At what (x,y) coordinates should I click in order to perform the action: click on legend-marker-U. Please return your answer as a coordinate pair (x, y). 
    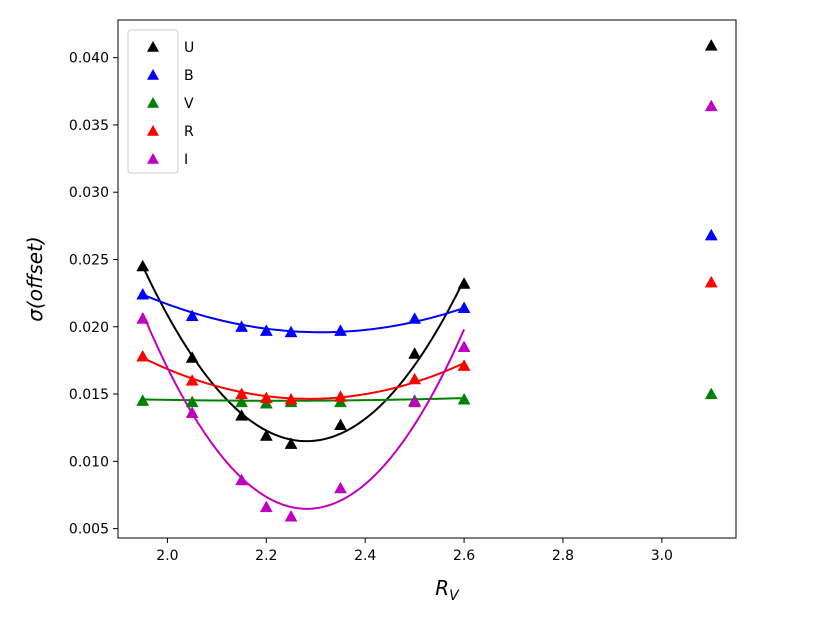
    Looking at the image, I should click on (153, 46).